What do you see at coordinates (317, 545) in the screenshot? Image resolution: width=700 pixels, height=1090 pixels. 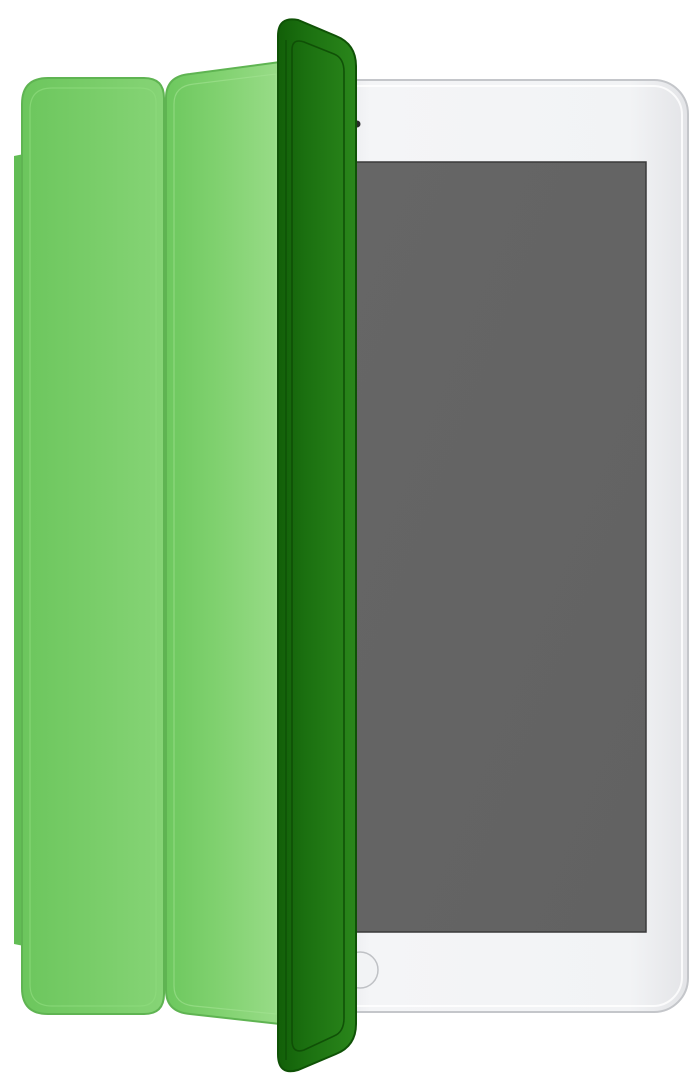 I see `cover-dark-flap` at bounding box center [317, 545].